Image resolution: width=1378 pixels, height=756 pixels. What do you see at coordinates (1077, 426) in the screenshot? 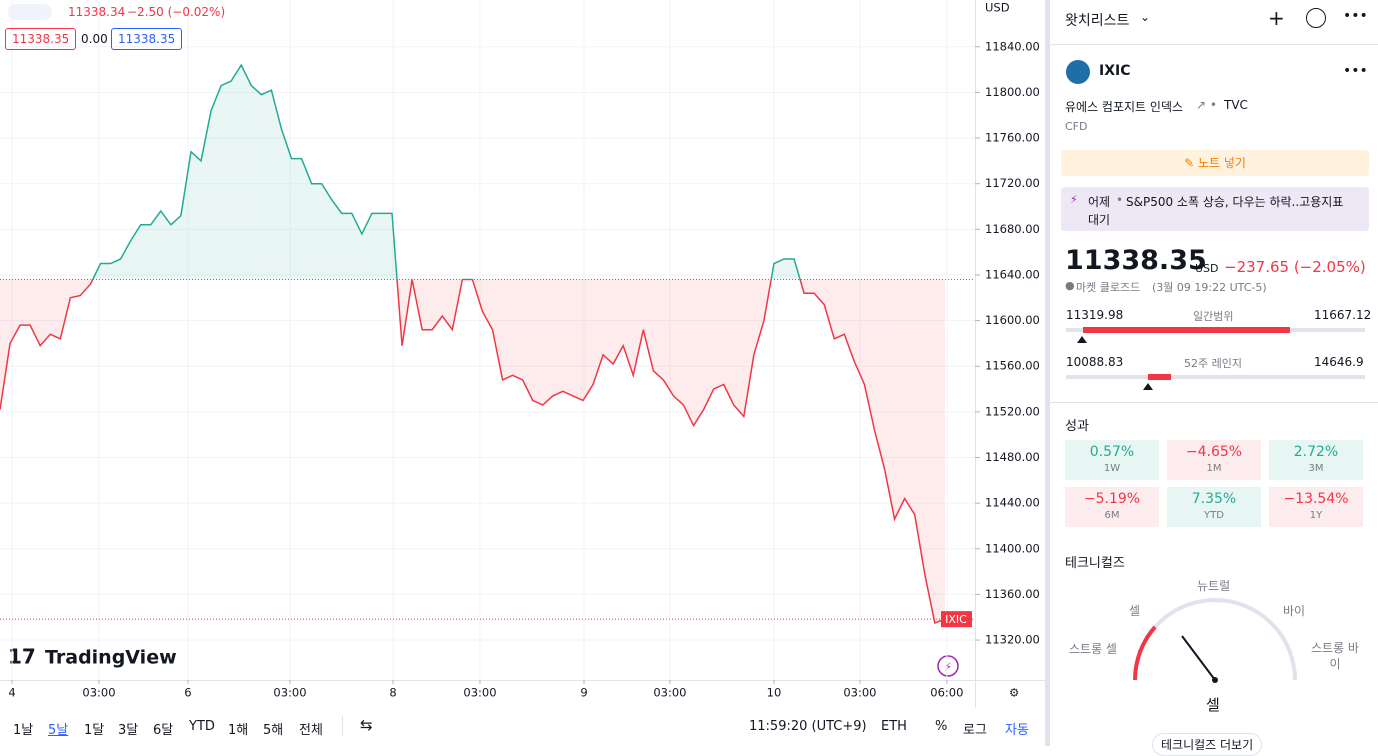
I see `performance-title: 성과` at bounding box center [1077, 426].